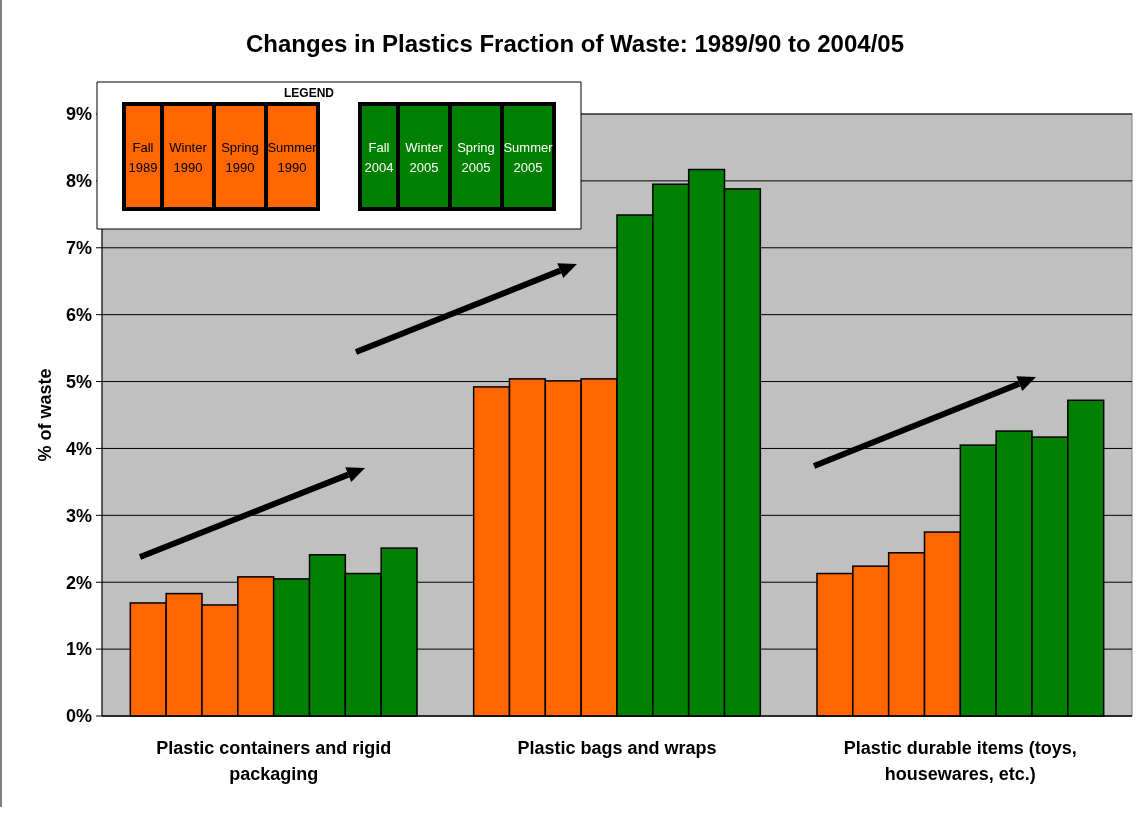 The image size is (1145, 815). I want to click on legend-label: Summer 2005, so click(528, 157).